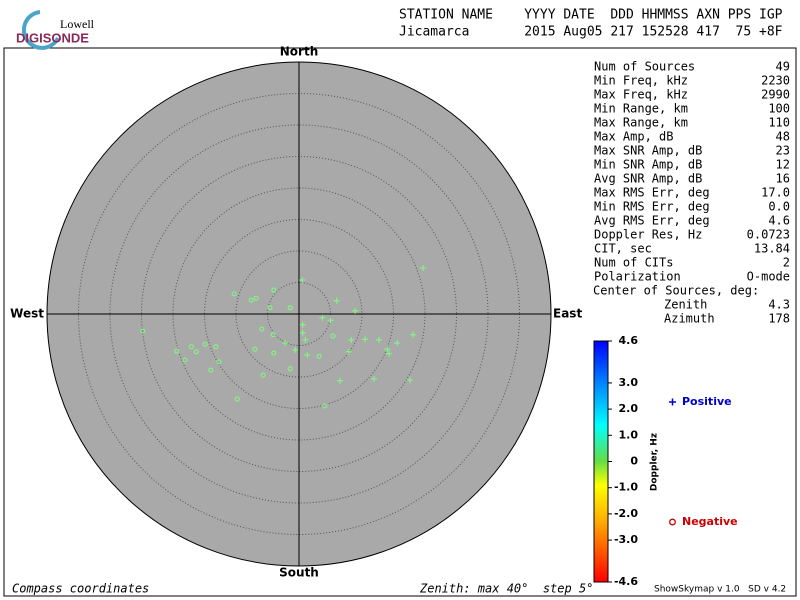 Image resolution: width=800 pixels, height=600 pixels. What do you see at coordinates (80, 589) in the screenshot?
I see `footer-left: Compass coordinates` at bounding box center [80, 589].